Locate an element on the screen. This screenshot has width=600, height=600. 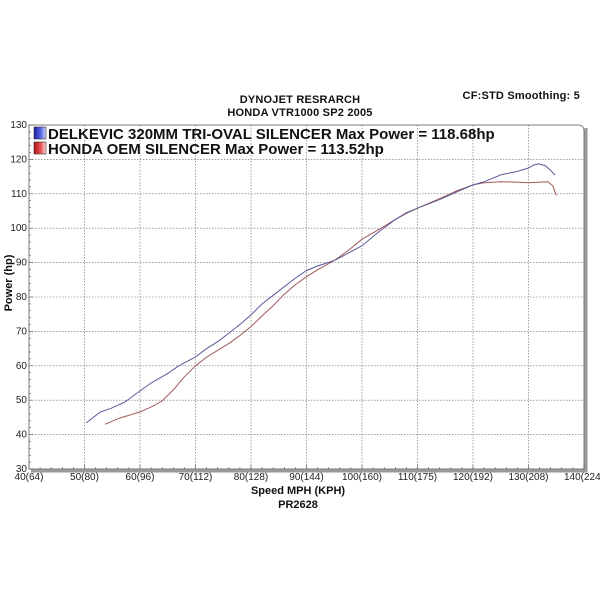
y-tick-label: 60 is located at coordinates (22, 366).